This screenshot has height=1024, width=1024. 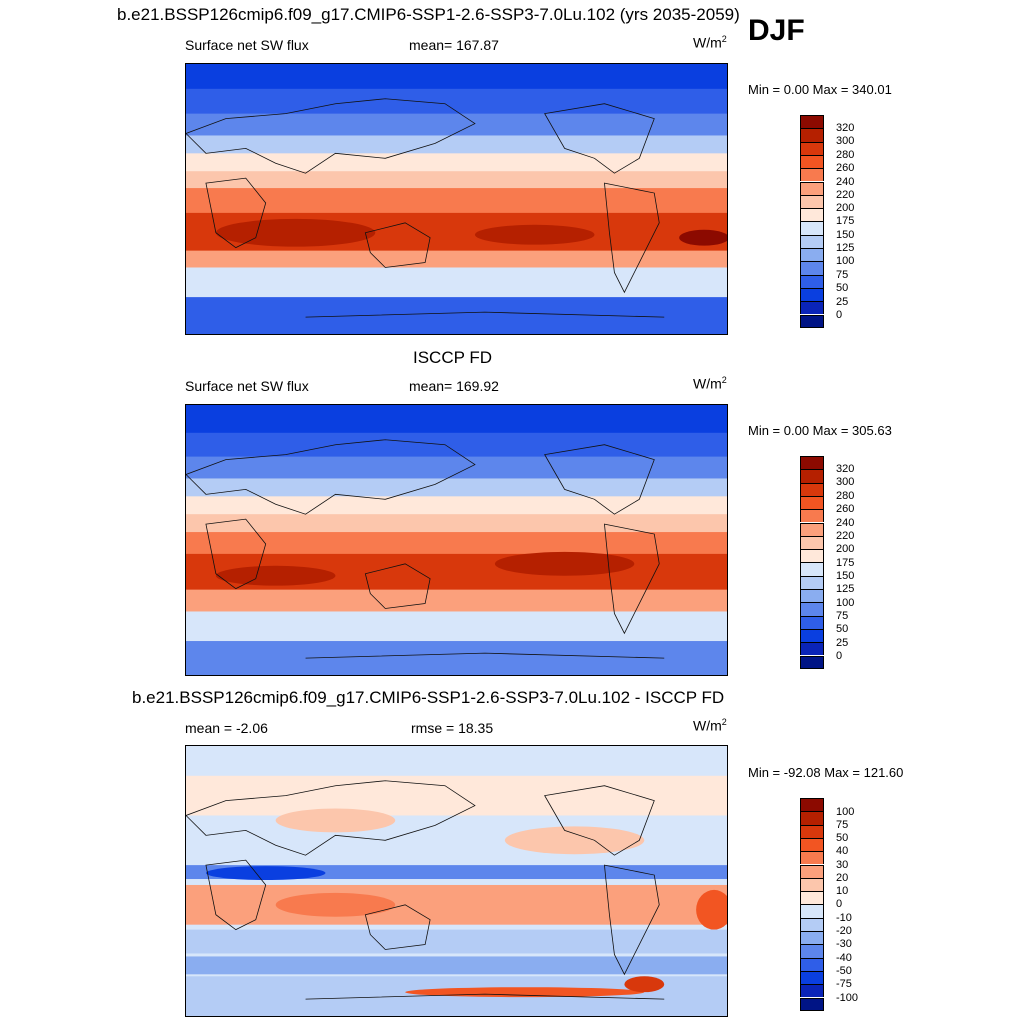 I want to click on panel2-cb-label: 150, so click(x=845, y=576).